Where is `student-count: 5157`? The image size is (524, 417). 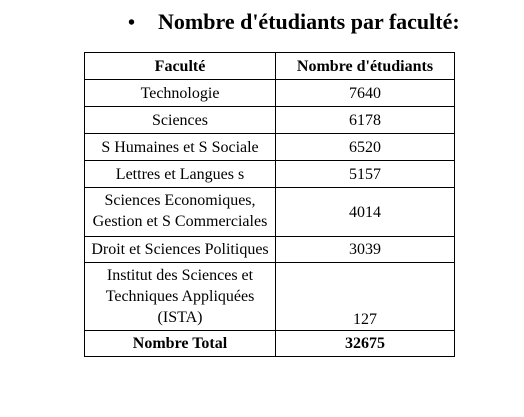 student-count: 5157 is located at coordinates (365, 174).